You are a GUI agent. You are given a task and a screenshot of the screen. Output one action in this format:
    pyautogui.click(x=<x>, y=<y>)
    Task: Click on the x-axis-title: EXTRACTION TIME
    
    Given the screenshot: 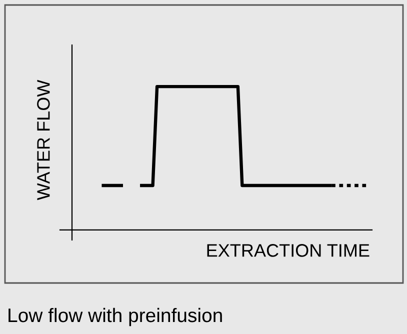 What is the action you would take?
    pyautogui.click(x=288, y=250)
    